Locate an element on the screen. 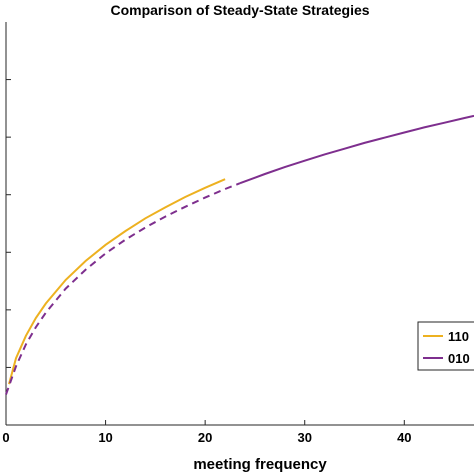  x-tick-label-3: 30 is located at coordinates (304, 437).